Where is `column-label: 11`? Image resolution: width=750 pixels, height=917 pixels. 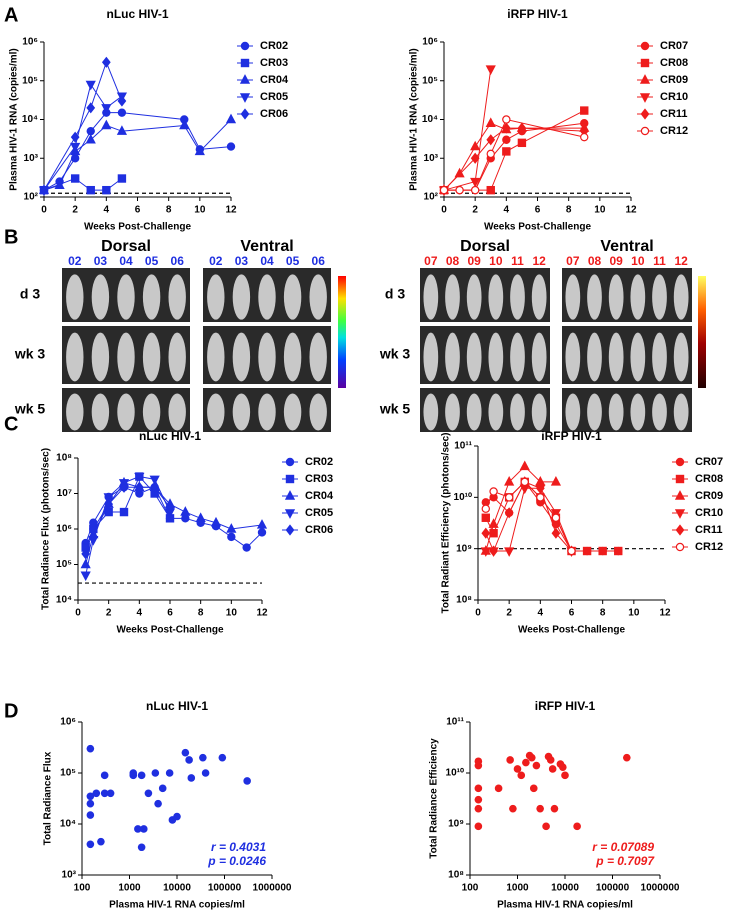 column-label: 11 is located at coordinates (517, 261).